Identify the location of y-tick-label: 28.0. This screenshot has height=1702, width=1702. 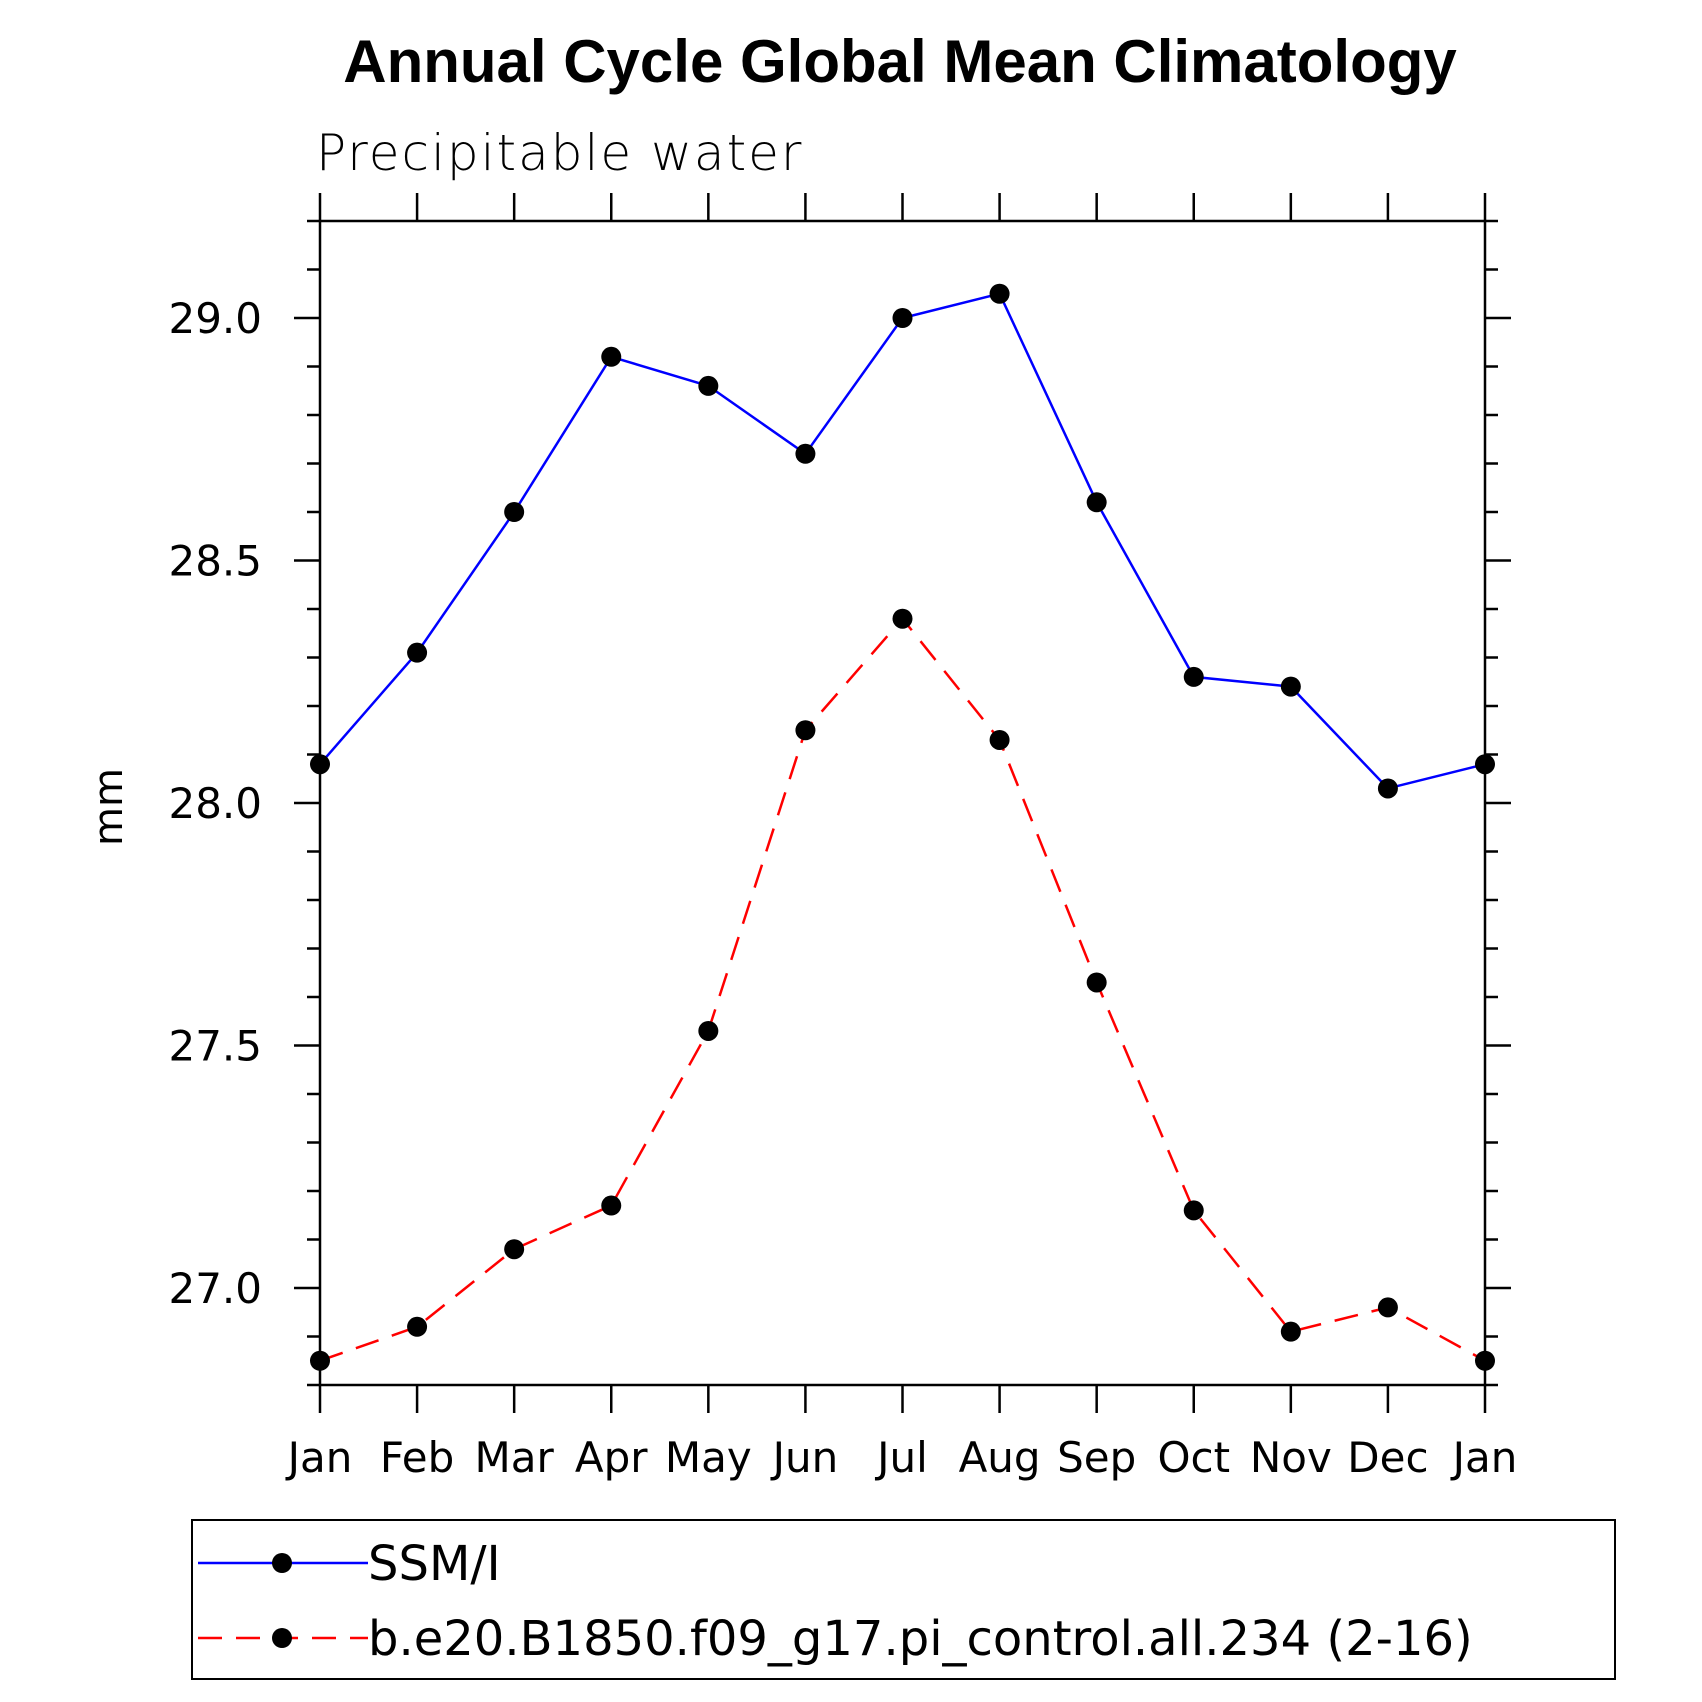
(215, 803).